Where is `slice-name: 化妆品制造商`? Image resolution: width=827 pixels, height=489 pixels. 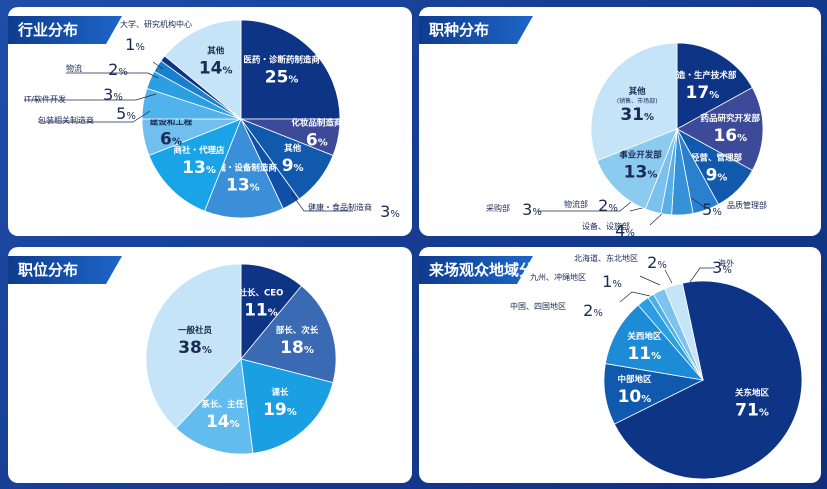
slice-name: 化妆品制造商 is located at coordinates (317, 122).